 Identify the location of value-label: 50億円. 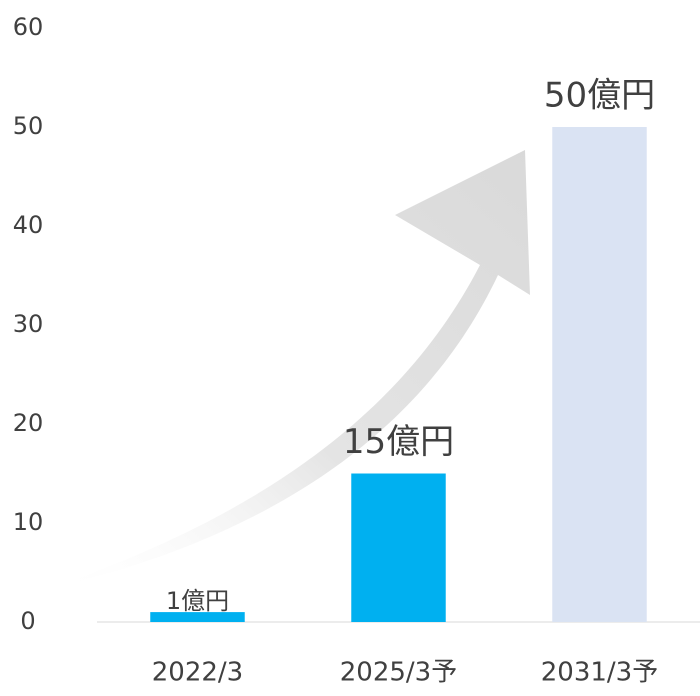
(599, 96).